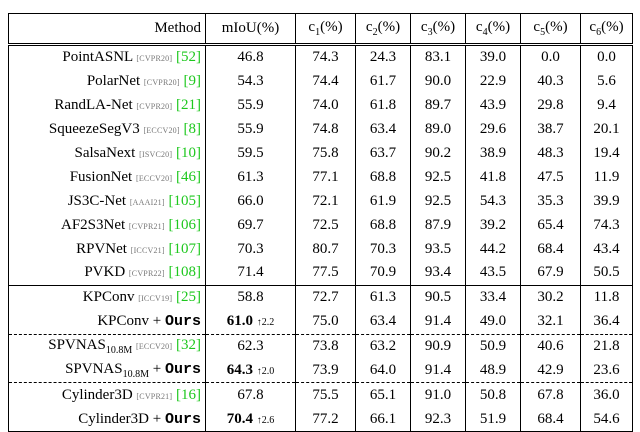 Image resolution: width=640 pixels, height=432 pixels. Describe the element at coordinates (550, 105) in the screenshot. I see `class-value: 29.8` at that location.